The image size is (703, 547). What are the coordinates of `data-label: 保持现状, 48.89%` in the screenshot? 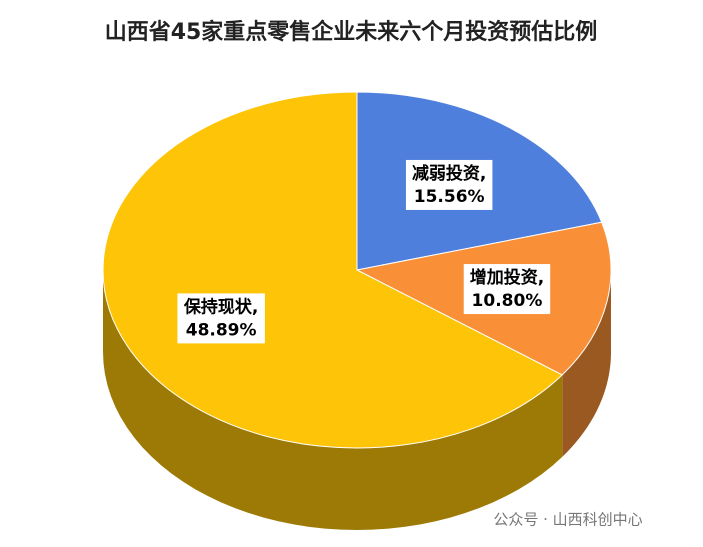 It's located at (221, 318).